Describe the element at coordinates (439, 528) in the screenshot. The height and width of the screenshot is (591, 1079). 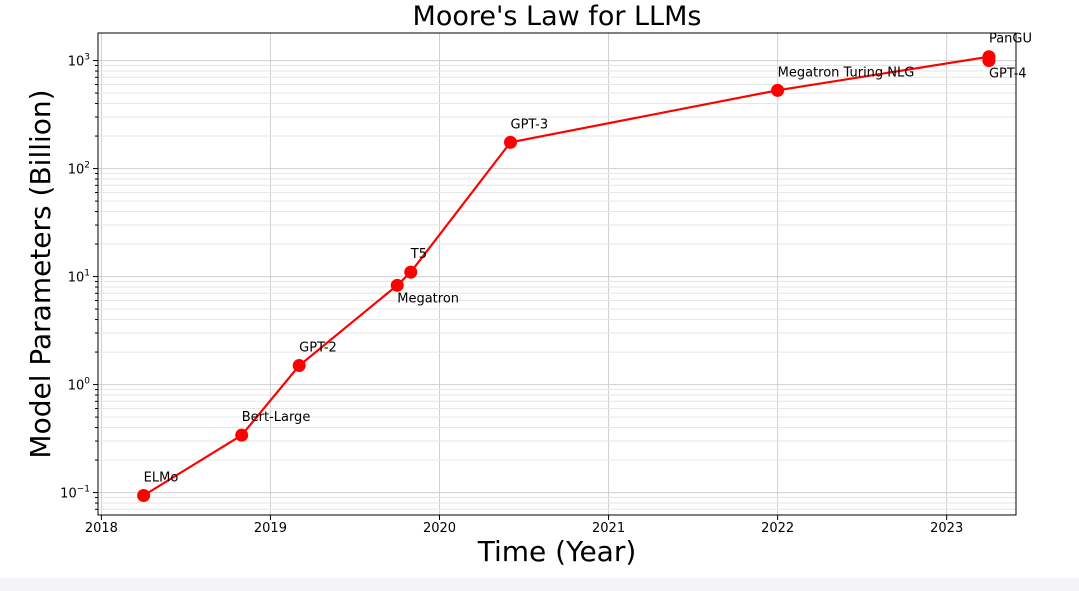
I see `x-tick-label: 2020` at that location.